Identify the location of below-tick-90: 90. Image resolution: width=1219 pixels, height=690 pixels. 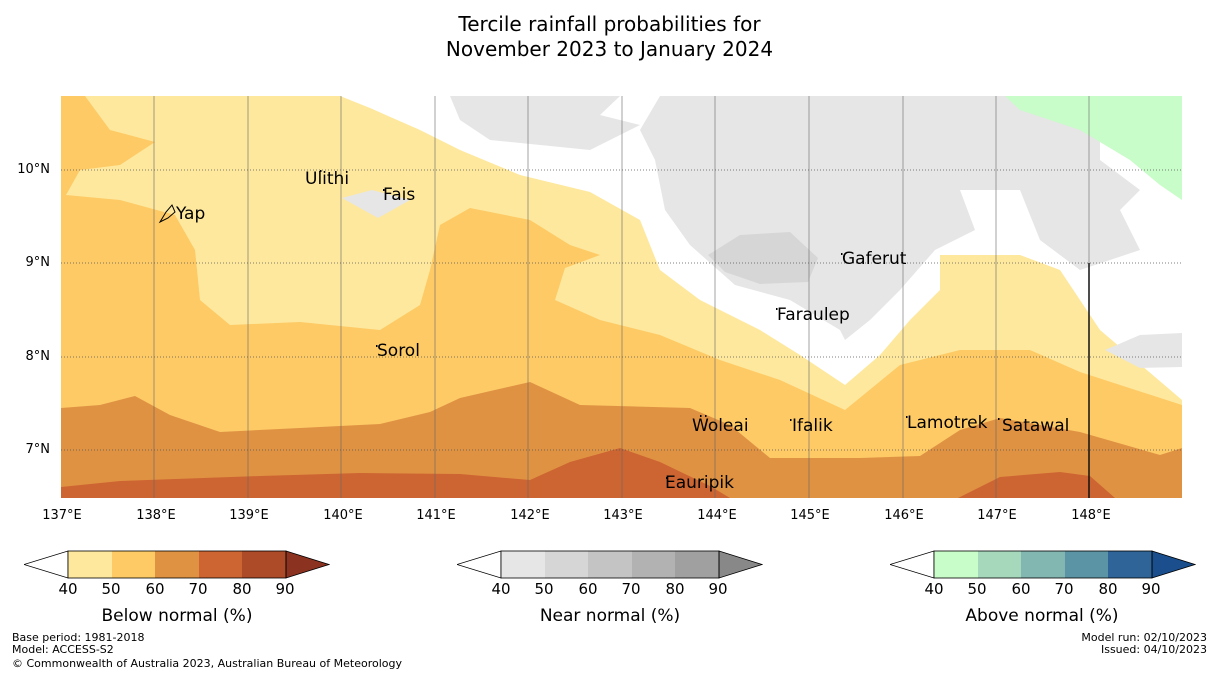
(285, 589).